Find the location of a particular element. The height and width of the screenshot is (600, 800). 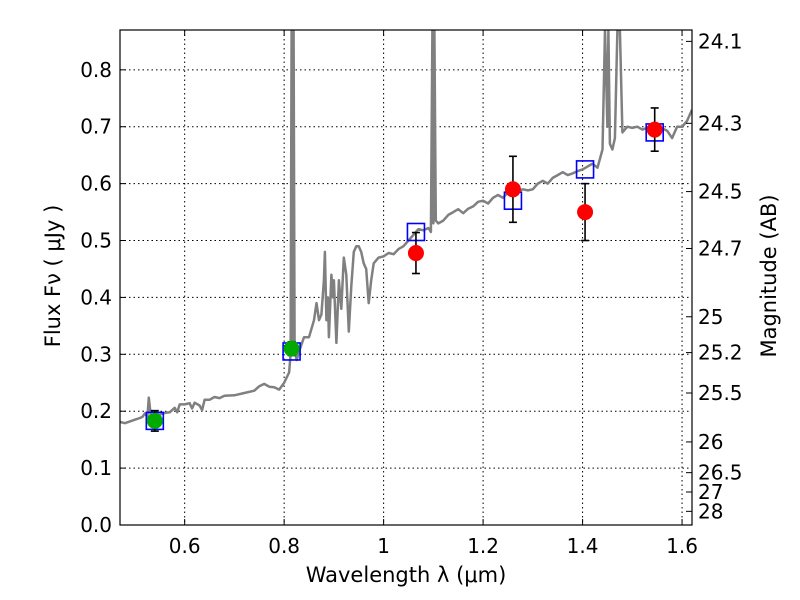

x-tick-label: 1 is located at coordinates (383, 546).